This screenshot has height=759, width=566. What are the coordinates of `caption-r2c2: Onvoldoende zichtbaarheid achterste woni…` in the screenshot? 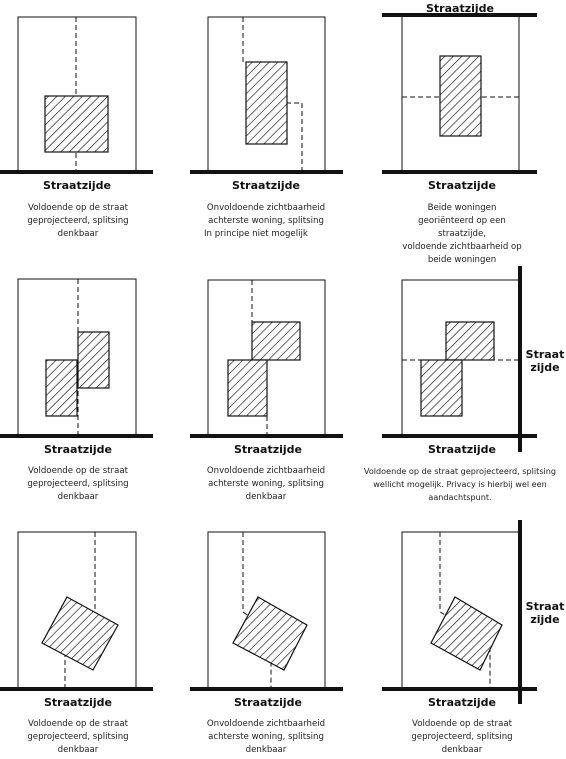 It's located at (266, 484).